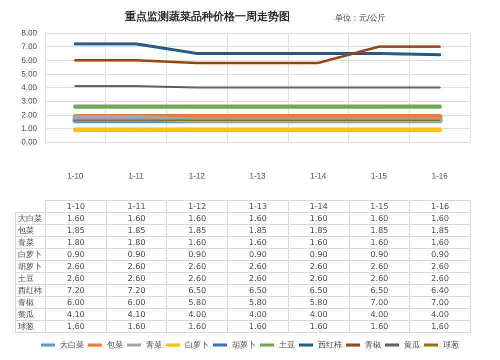 This screenshot has width=500, height=360. I want to click on y-tick-label: 8.00, so click(29, 33).